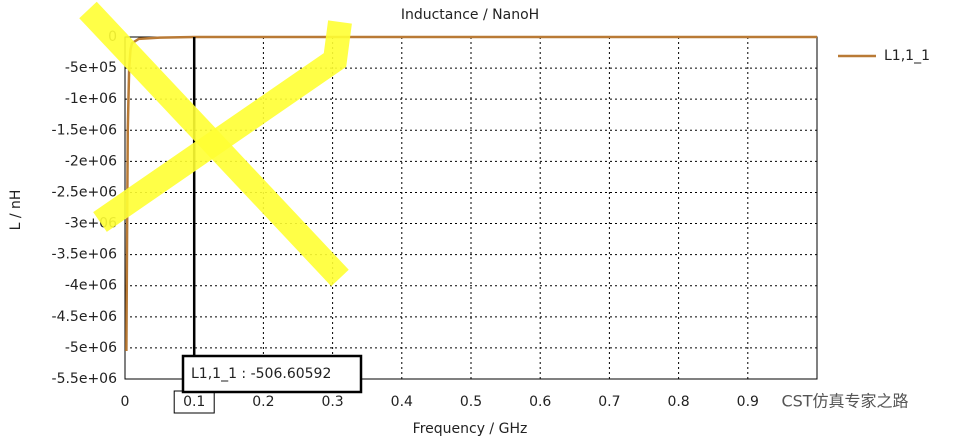 The image size is (975, 443). I want to click on x-tick-label: 0.1, so click(194, 402).